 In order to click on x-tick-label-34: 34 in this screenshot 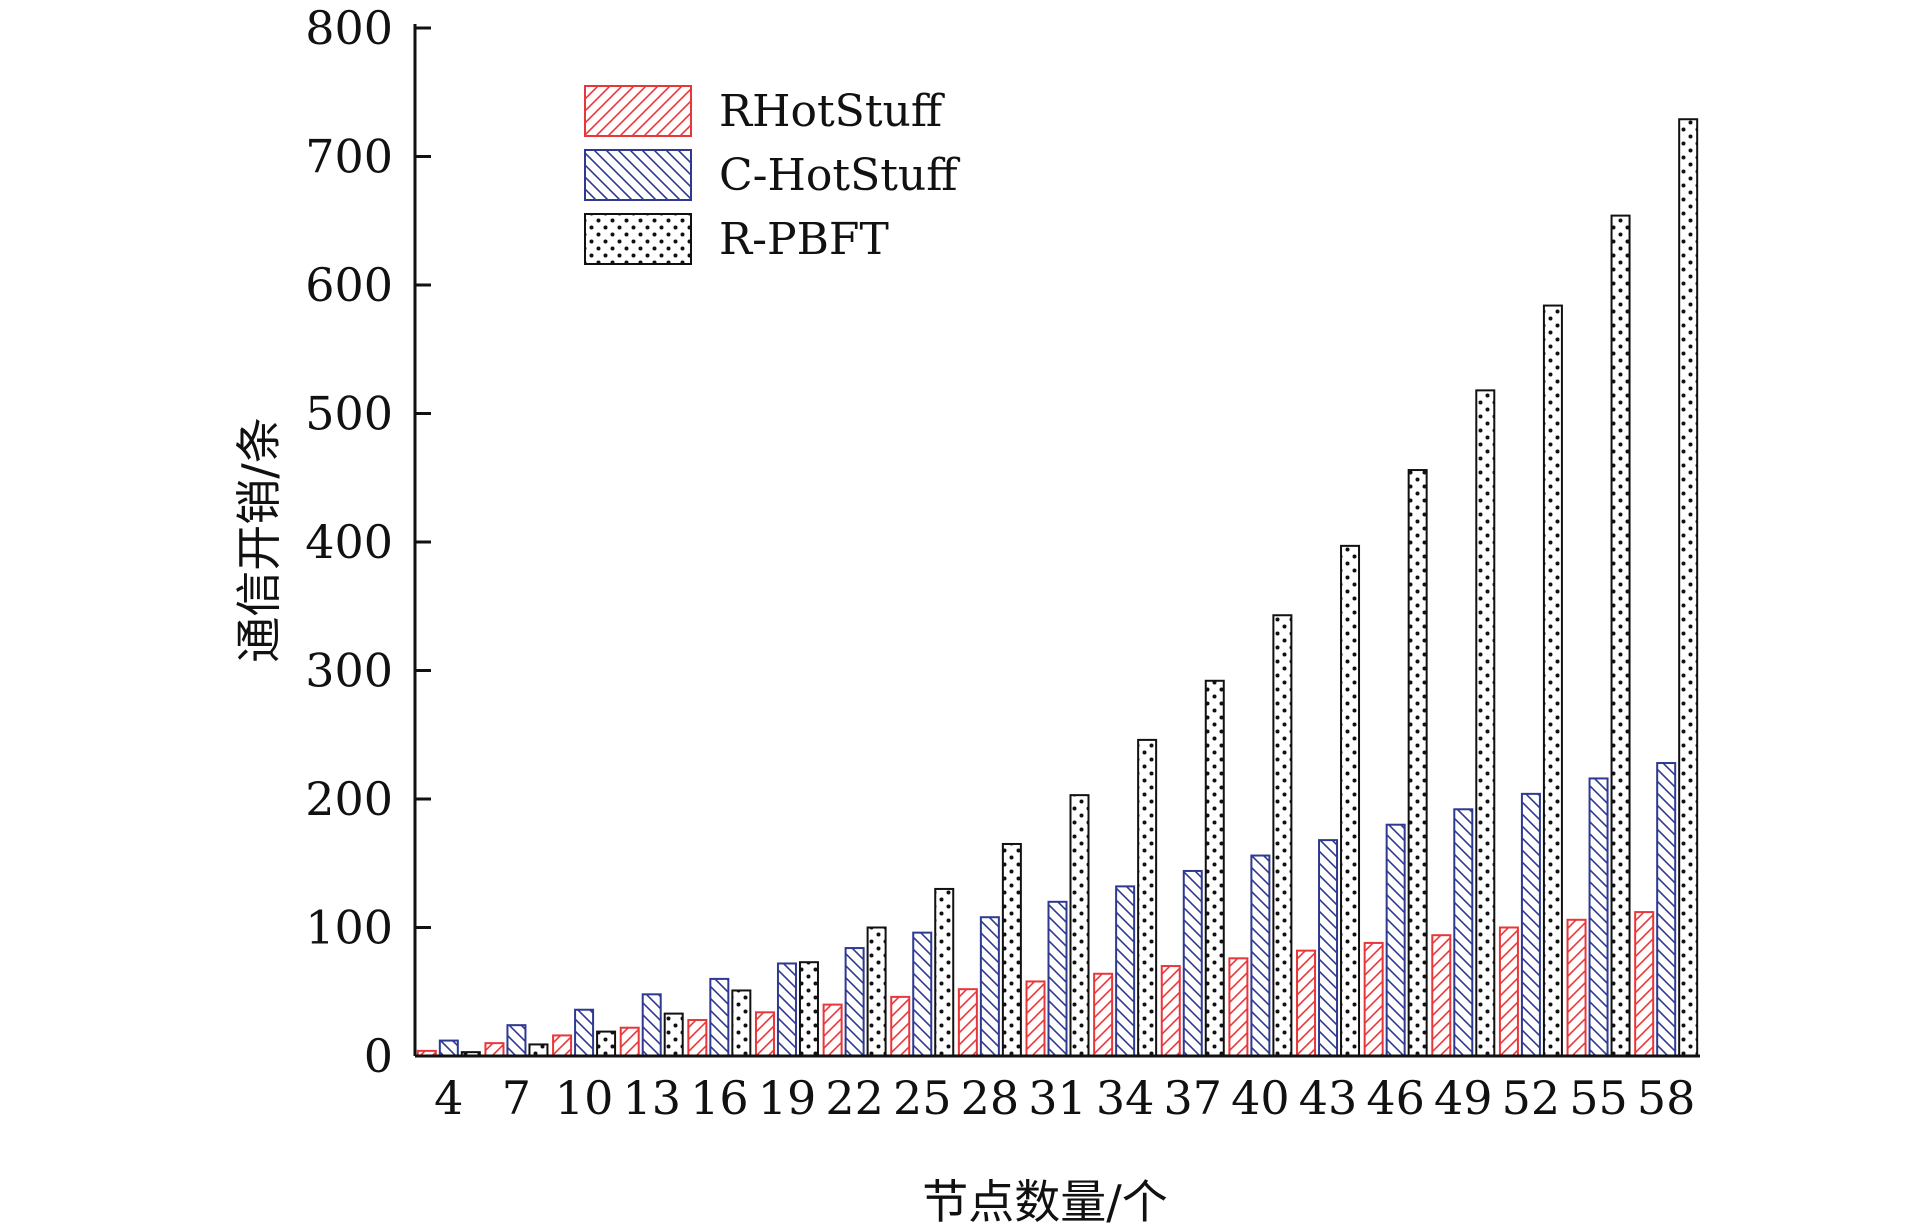, I will do `click(1125, 1098)`.